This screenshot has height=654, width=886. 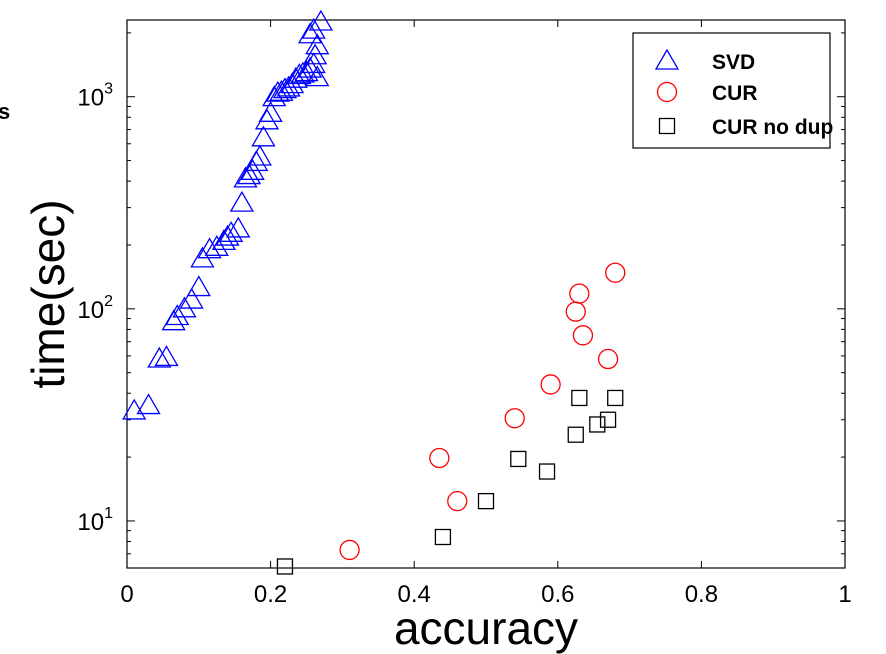 What do you see at coordinates (5, 111) in the screenshot?
I see `stray-text: s` at bounding box center [5, 111].